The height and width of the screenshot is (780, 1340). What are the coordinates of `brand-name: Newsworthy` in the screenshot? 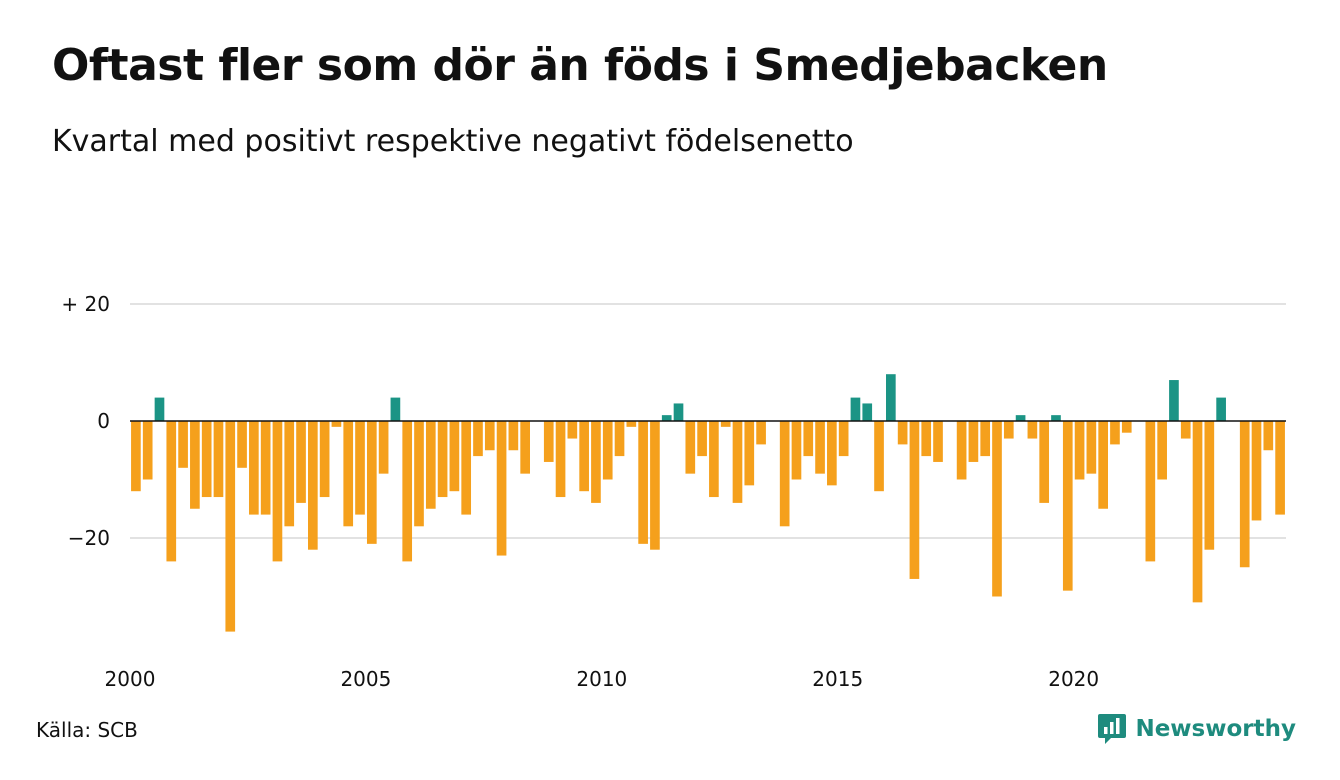 It's located at (1215, 729).